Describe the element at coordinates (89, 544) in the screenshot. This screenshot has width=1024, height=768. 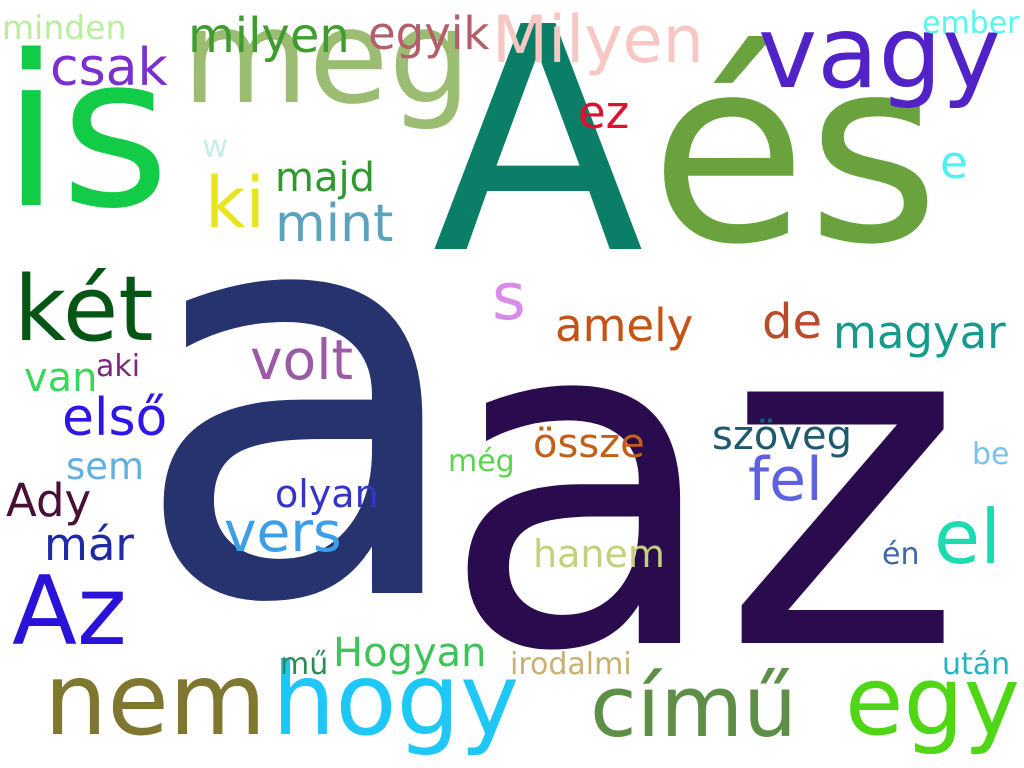
I see `word-mar: már` at that location.